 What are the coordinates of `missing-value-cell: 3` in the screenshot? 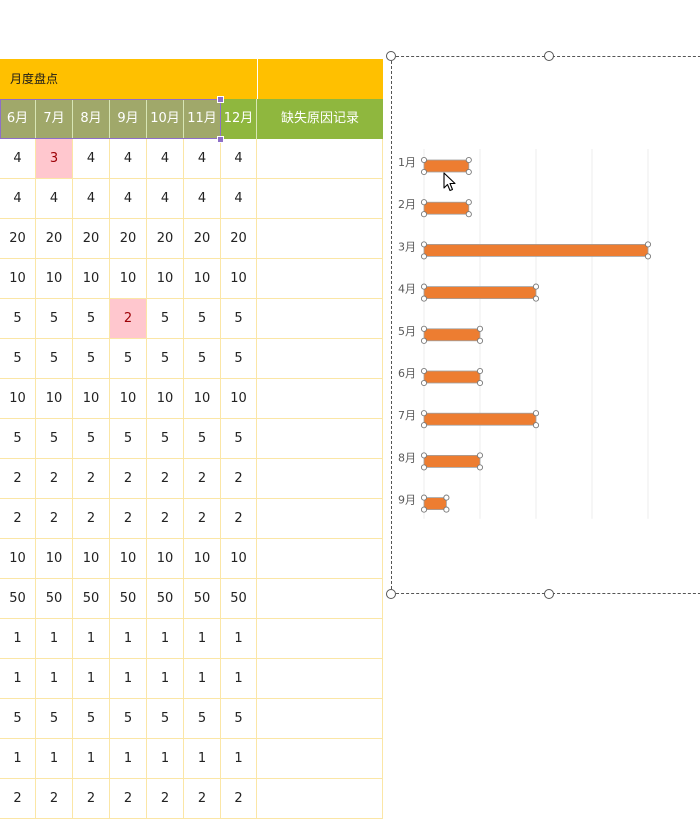 It's located at (54, 159).